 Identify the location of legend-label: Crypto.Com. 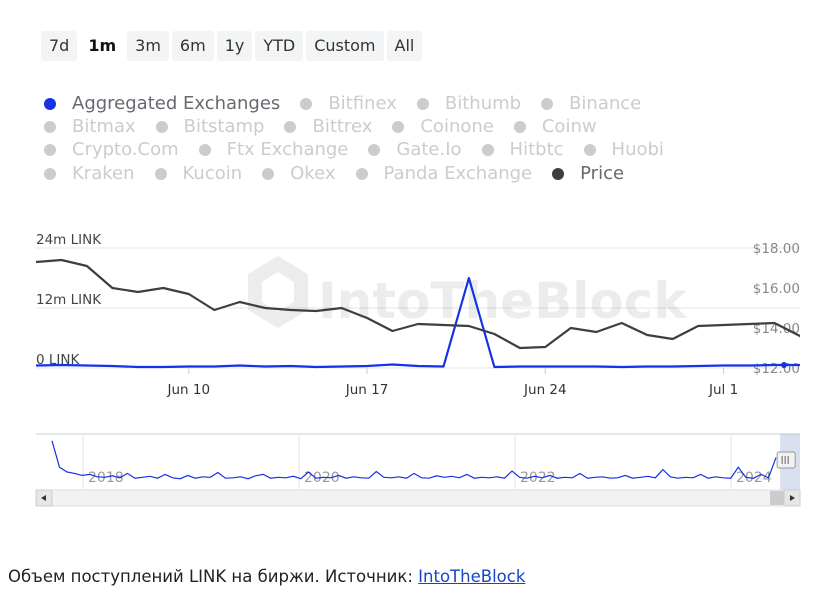
(125, 150).